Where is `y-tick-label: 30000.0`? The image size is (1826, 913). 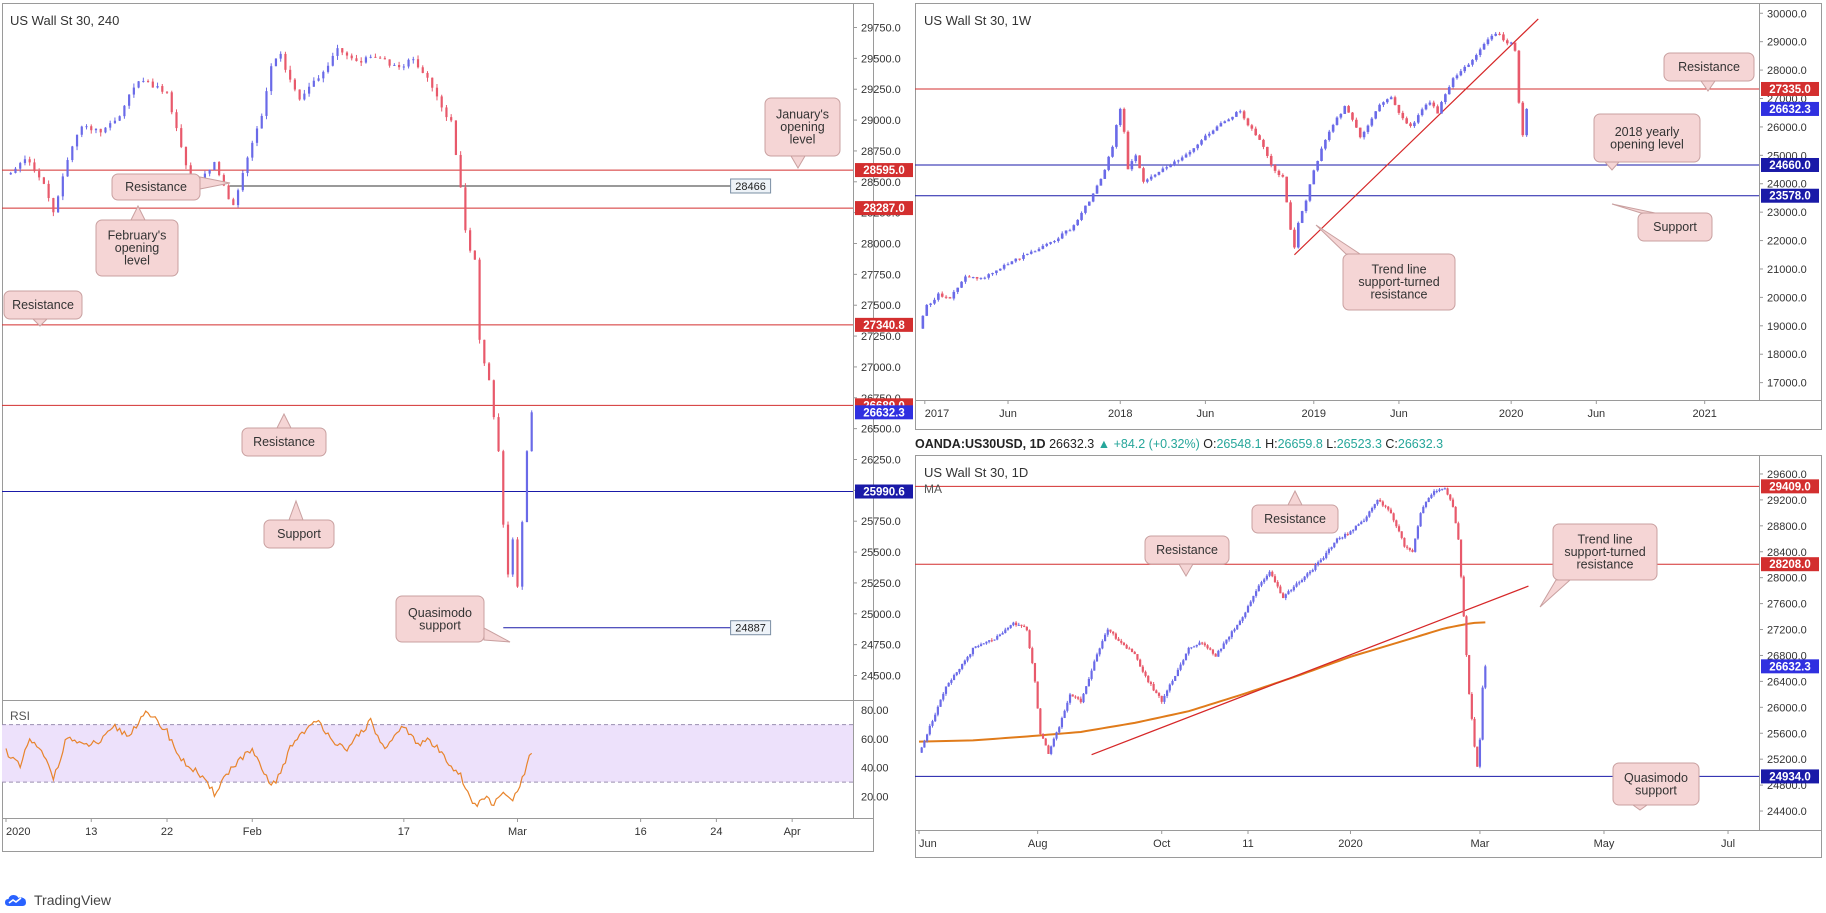 y-tick-label: 30000.0 is located at coordinates (1787, 14).